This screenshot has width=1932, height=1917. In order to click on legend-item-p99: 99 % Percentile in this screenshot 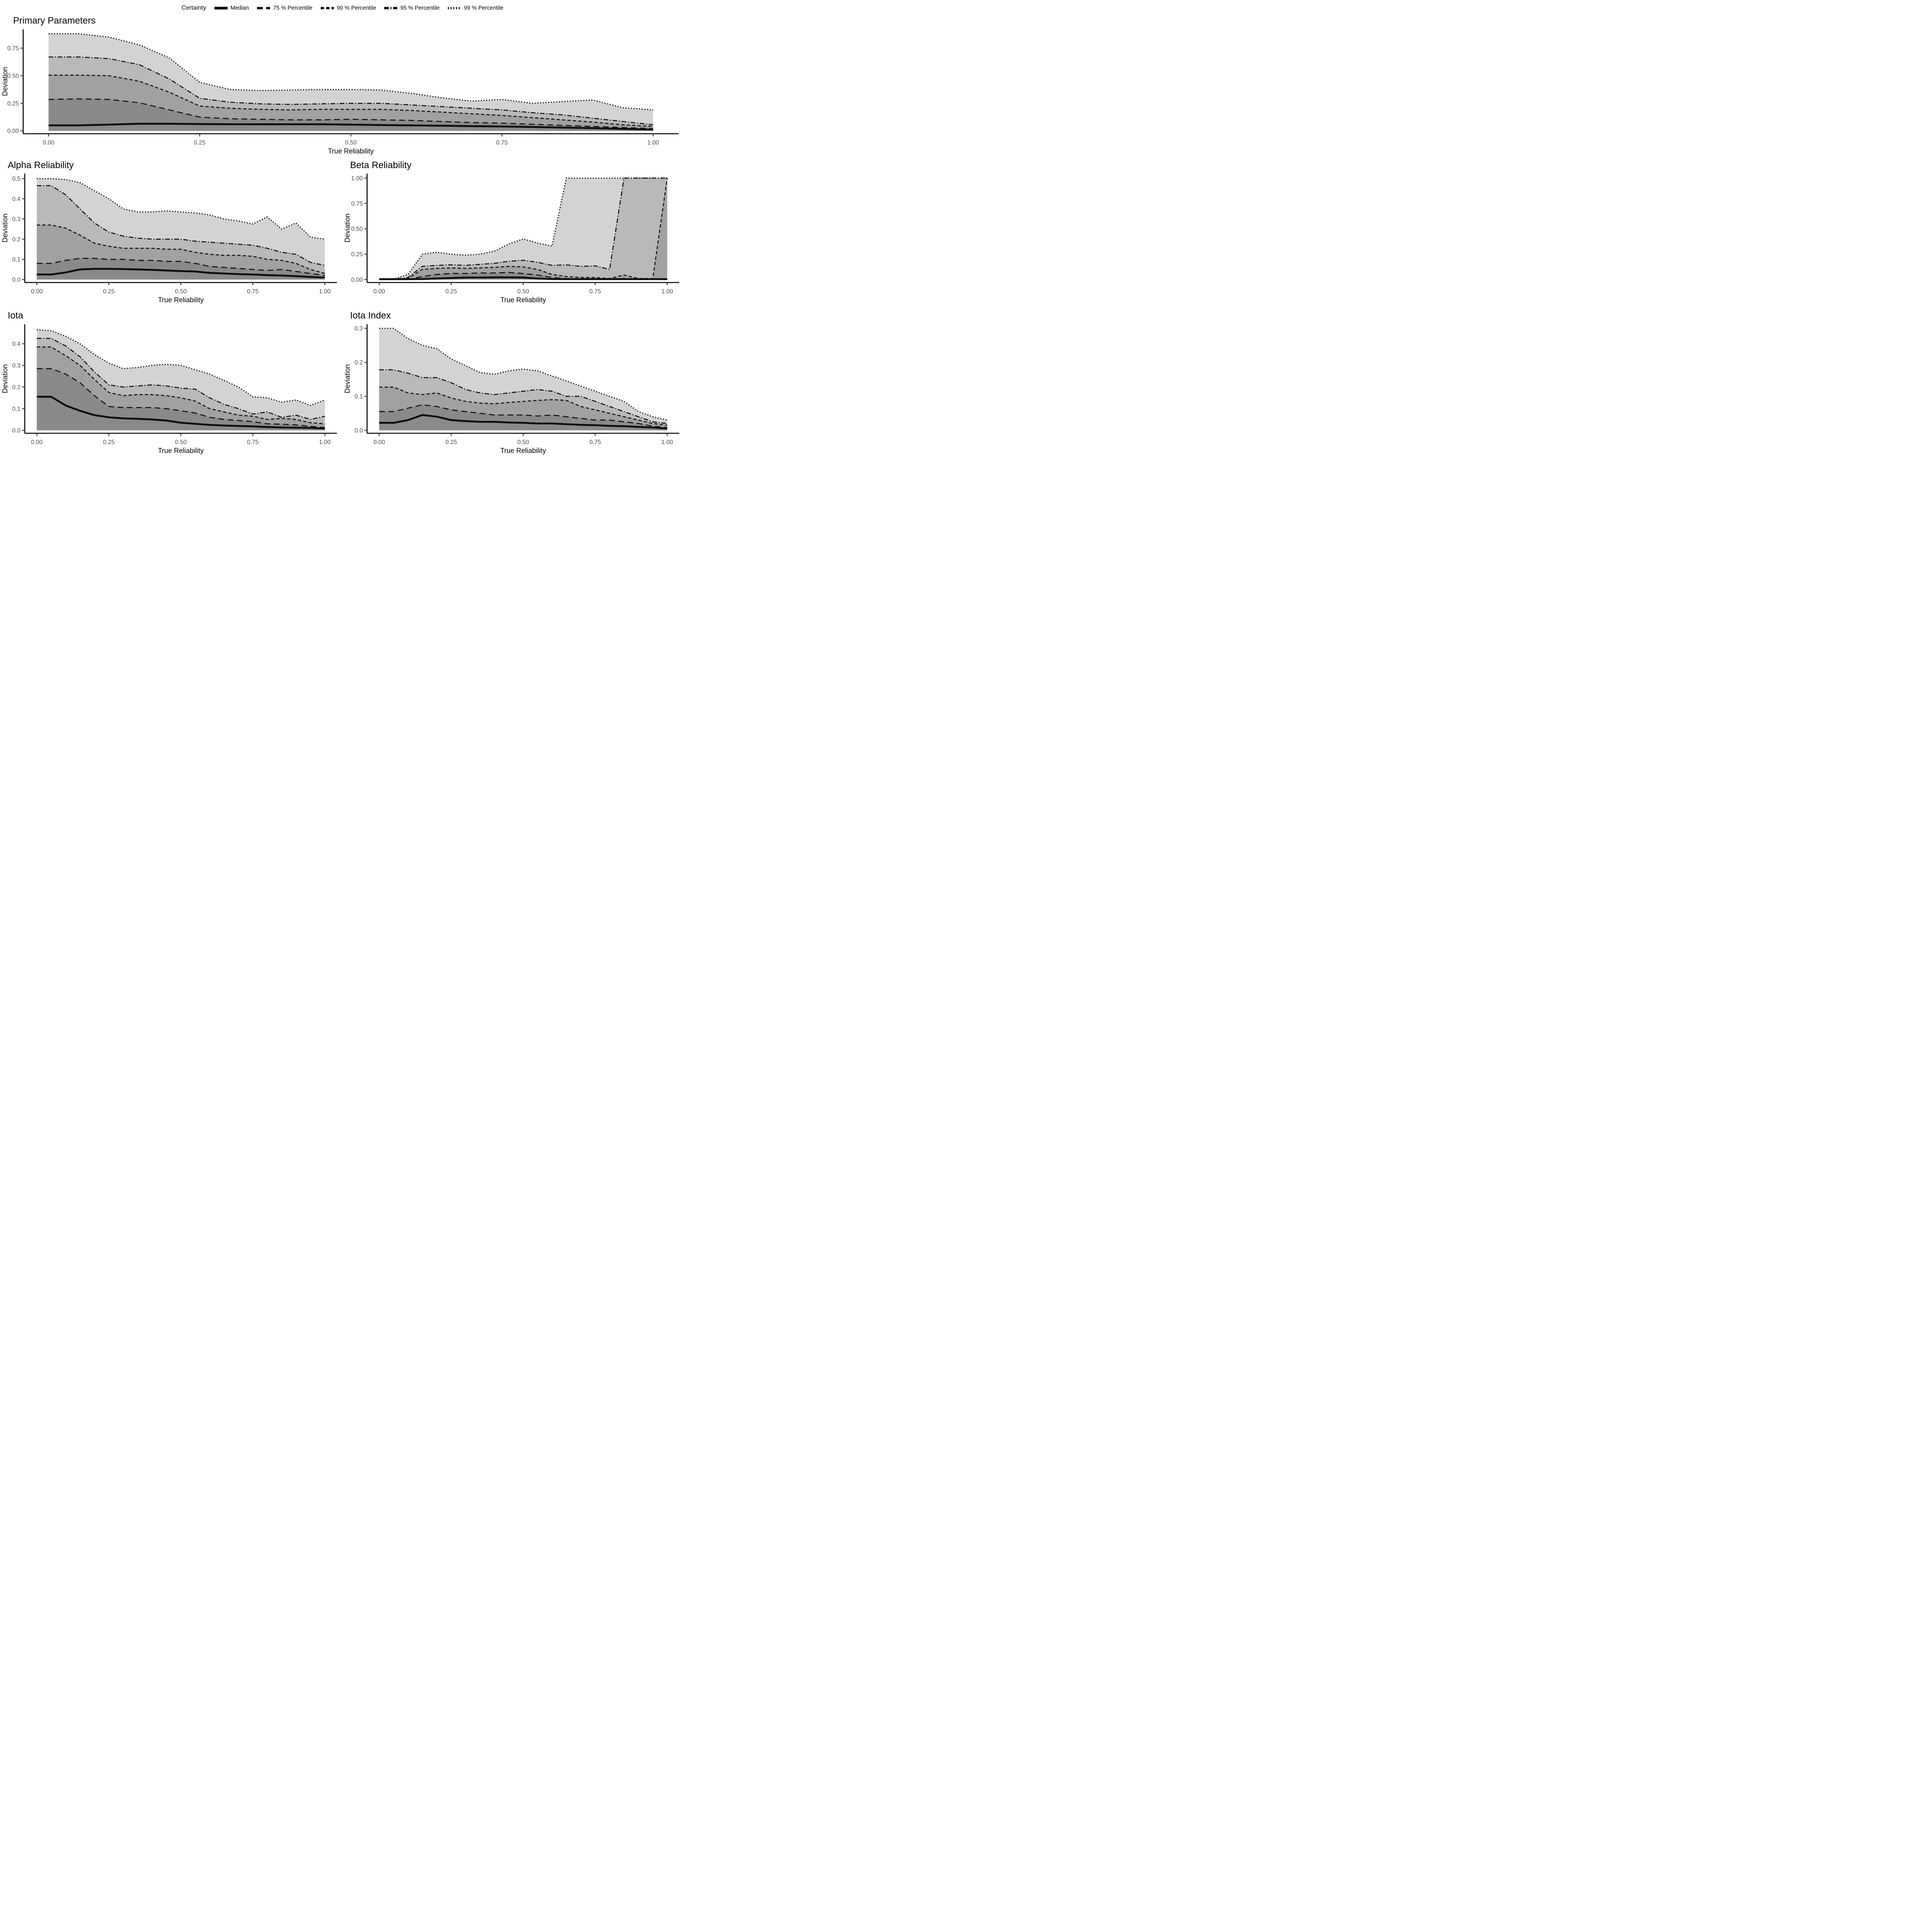, I will do `click(475, 8)`.